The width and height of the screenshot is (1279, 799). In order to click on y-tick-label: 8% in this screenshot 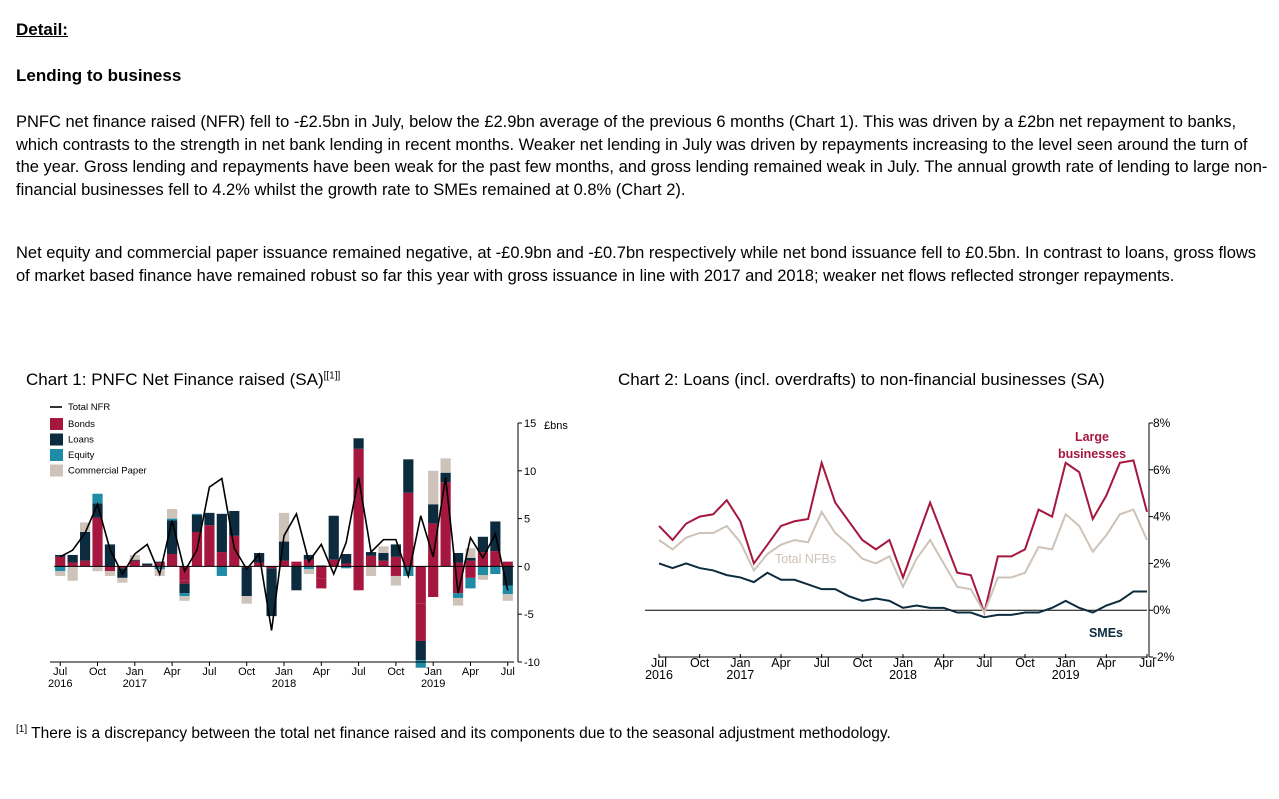, I will do `click(1162, 423)`.